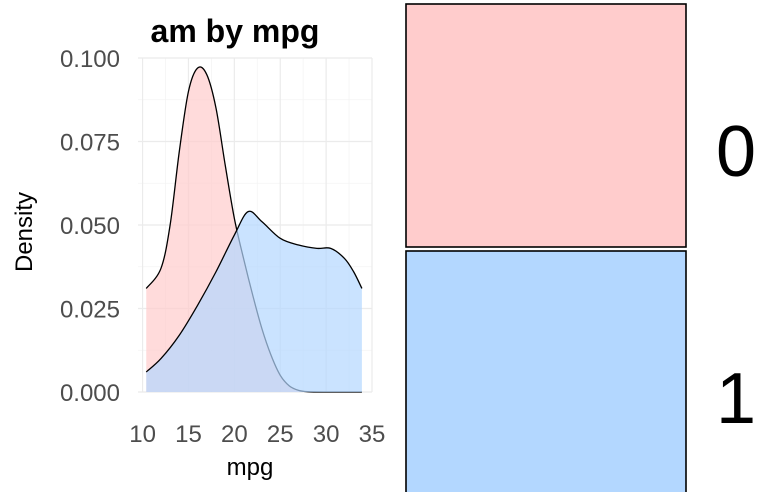  Describe the element at coordinates (736, 399) in the screenshot. I see `category-label-1: 1` at that location.